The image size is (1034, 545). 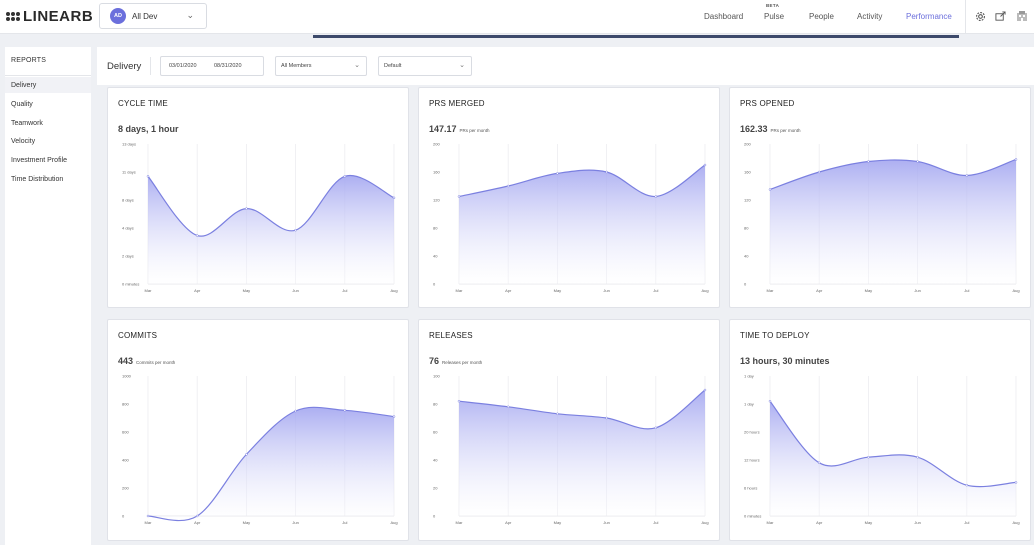 What do you see at coordinates (1000, 16) in the screenshot?
I see `share-icon` at bounding box center [1000, 16].